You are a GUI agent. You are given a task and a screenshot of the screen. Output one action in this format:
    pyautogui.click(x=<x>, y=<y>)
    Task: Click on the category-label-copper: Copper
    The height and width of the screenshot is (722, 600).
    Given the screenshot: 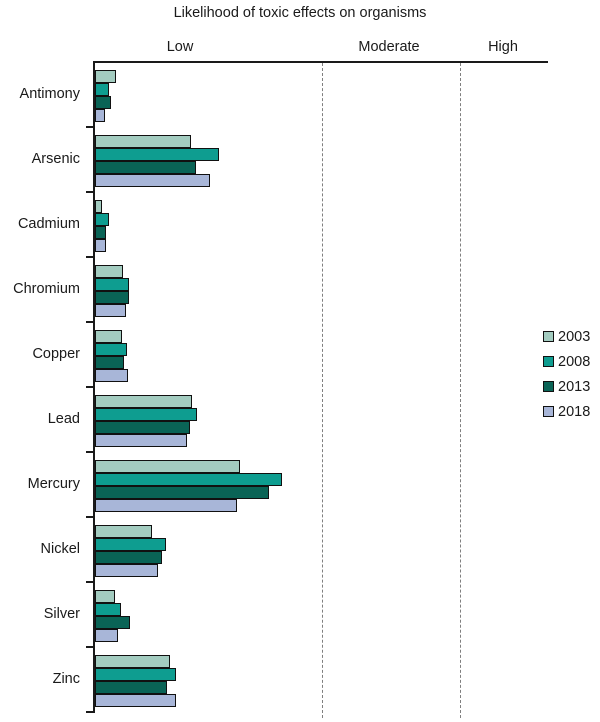 What is the action you would take?
    pyautogui.click(x=56, y=353)
    